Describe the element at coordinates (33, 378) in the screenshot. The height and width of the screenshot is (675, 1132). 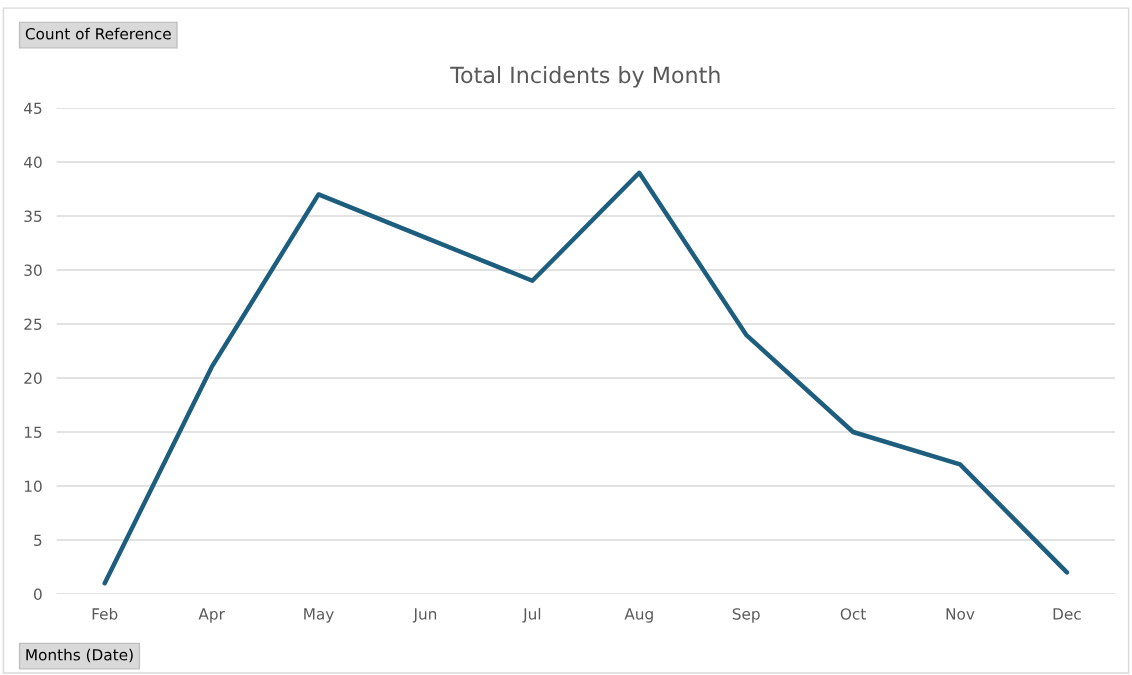
I see `y-tick-label: 20` at that location.